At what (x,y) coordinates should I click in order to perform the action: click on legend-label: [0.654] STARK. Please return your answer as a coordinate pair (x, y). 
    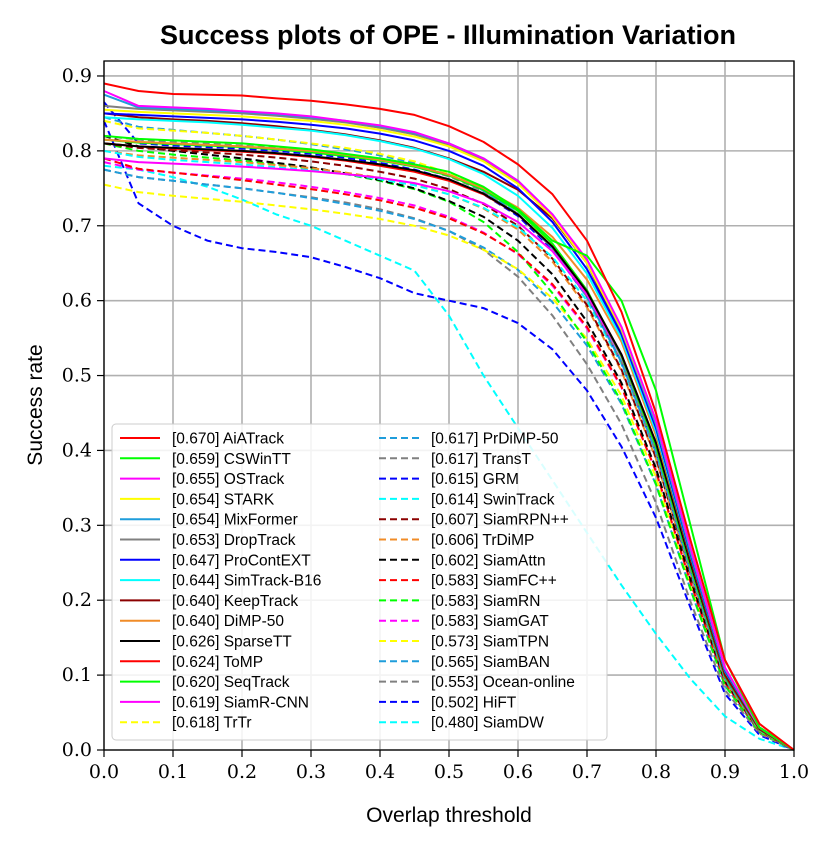
    Looking at the image, I should click on (223, 499).